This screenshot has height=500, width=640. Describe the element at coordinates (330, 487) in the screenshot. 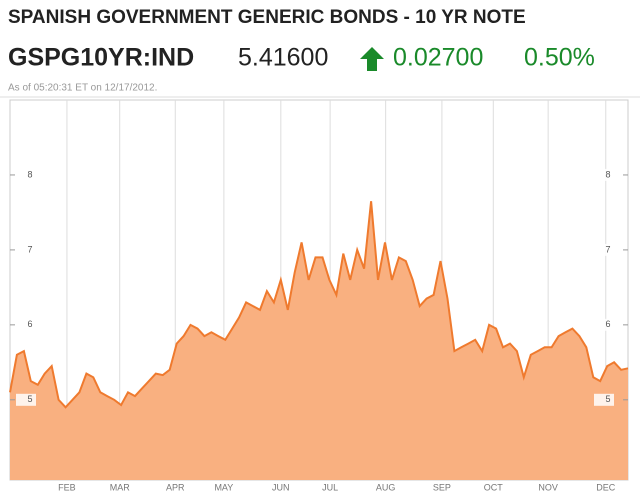

I see `x-tick-label: JUL` at that location.